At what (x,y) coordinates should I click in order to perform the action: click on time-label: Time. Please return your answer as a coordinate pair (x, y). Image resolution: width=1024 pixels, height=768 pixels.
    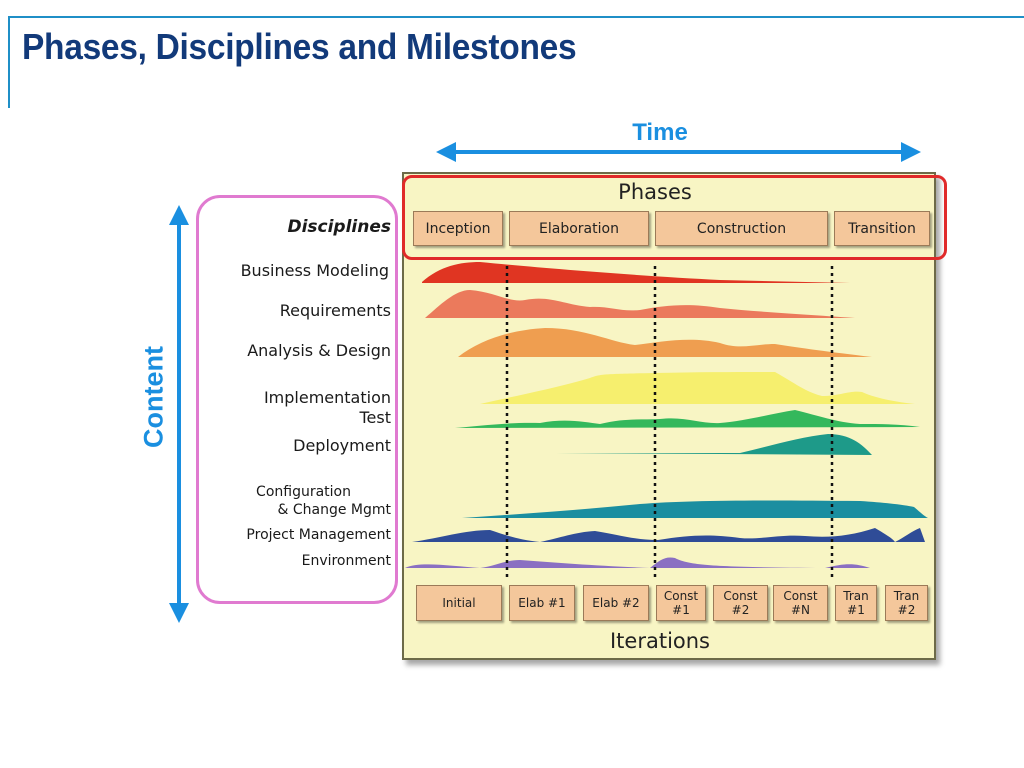
    Looking at the image, I should click on (660, 132).